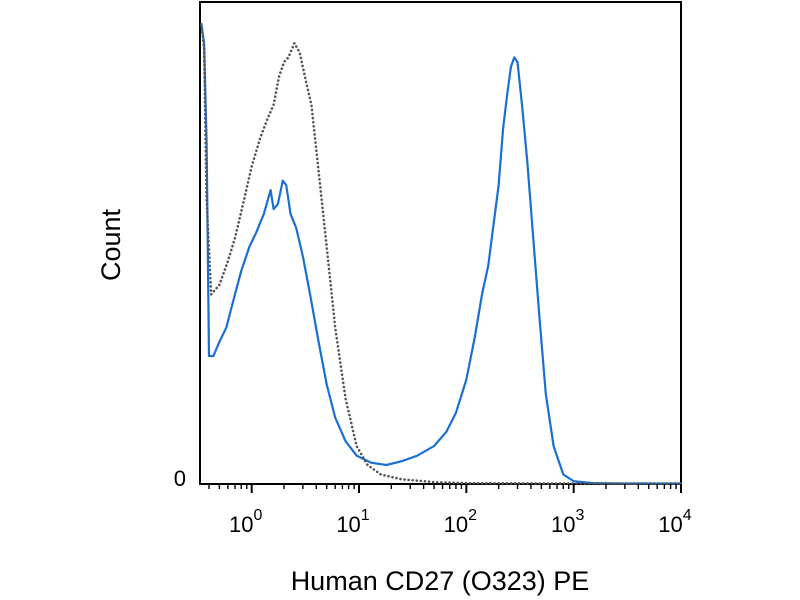  I want to click on x-axis: 10⁰ 10¹ 10² 10³ 10⁴, so click(450, 510).